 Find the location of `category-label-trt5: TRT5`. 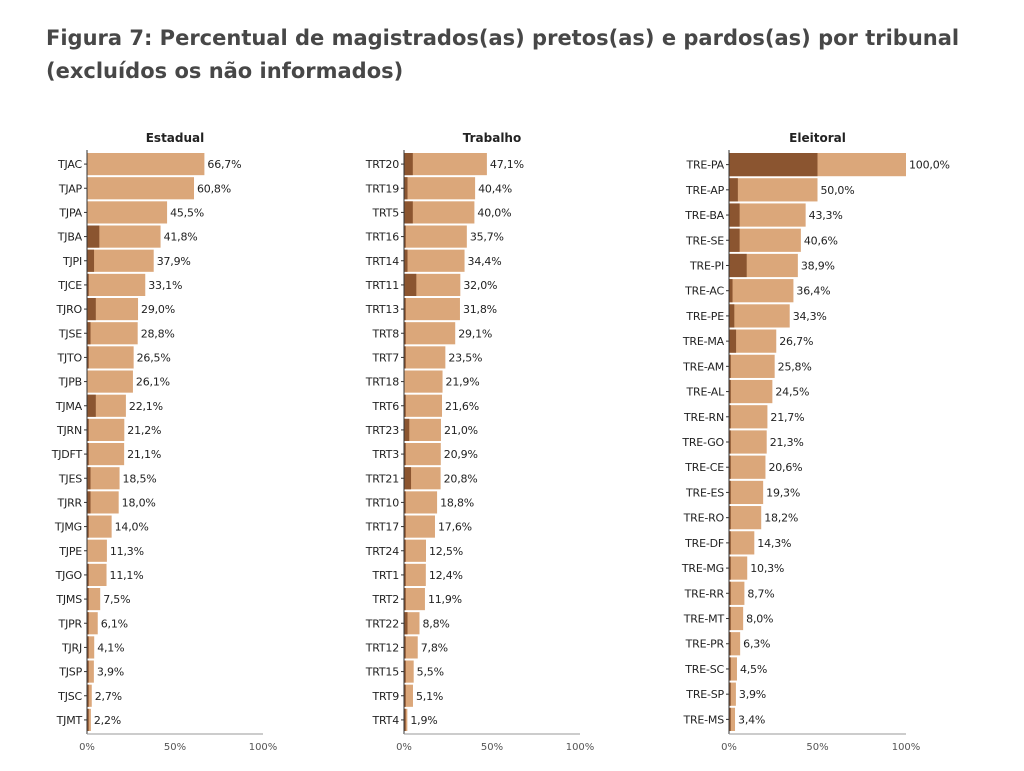

category-label-trt5: TRT5 is located at coordinates (386, 212).